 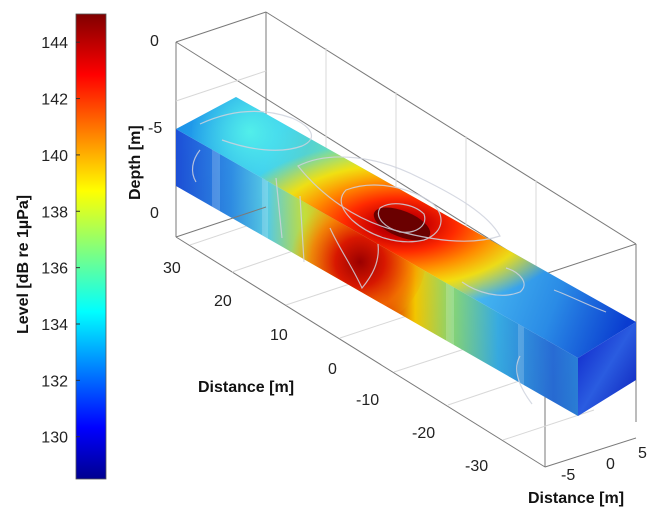 I want to click on axes-front, so click(x=221, y=222).